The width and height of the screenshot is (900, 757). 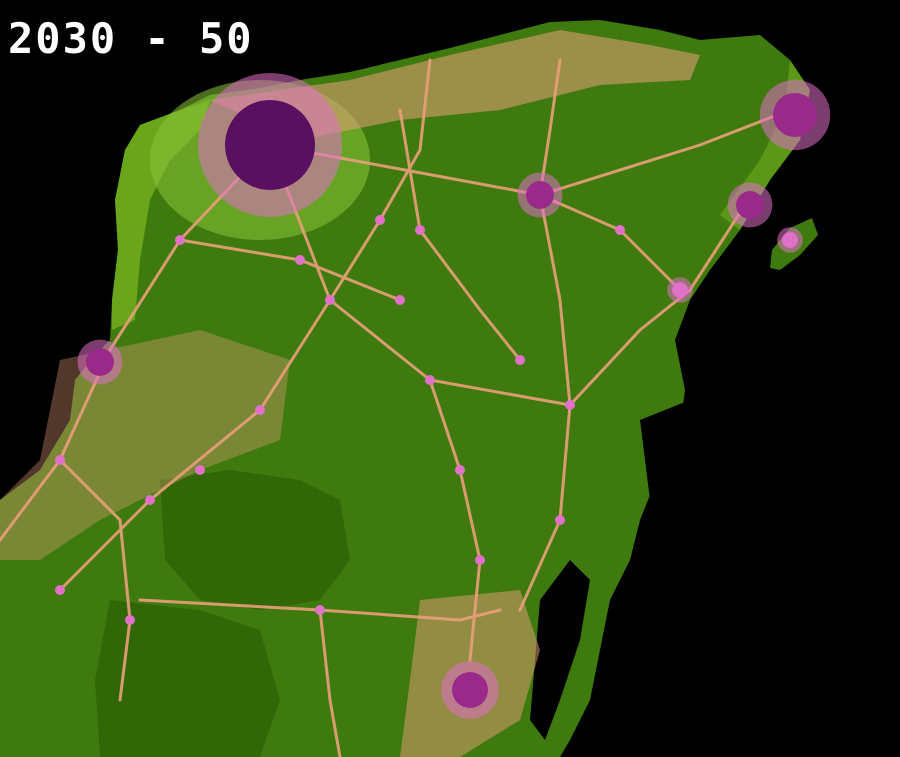 What do you see at coordinates (145, 445) in the screenshot?
I see `west-settlements` at bounding box center [145, 445].